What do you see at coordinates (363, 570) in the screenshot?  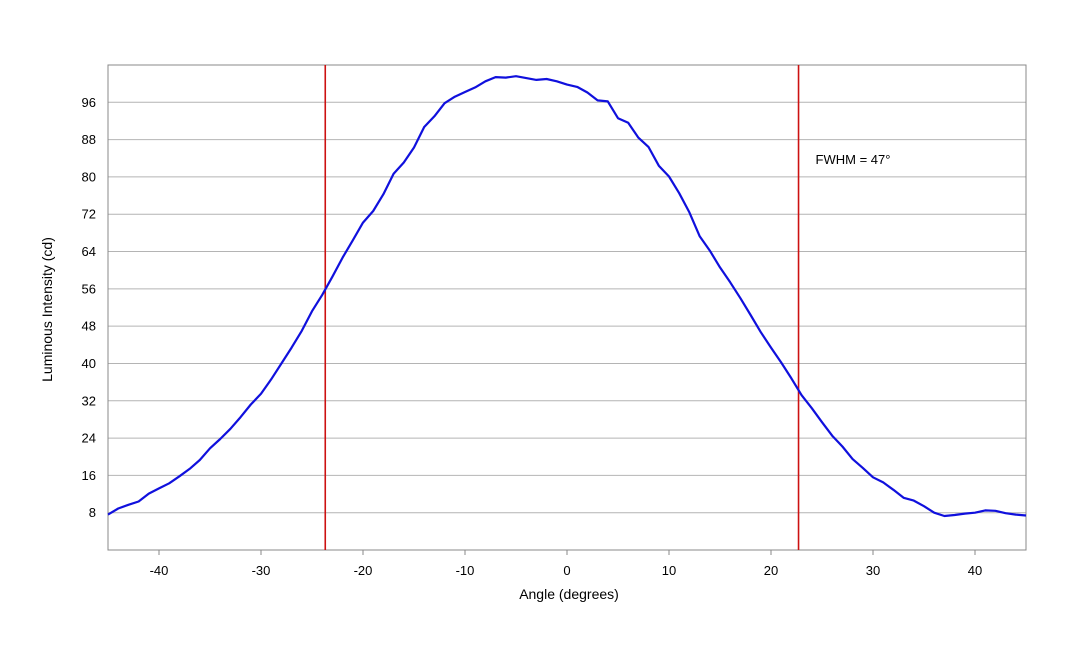 I see `x-tick-label: -20` at bounding box center [363, 570].